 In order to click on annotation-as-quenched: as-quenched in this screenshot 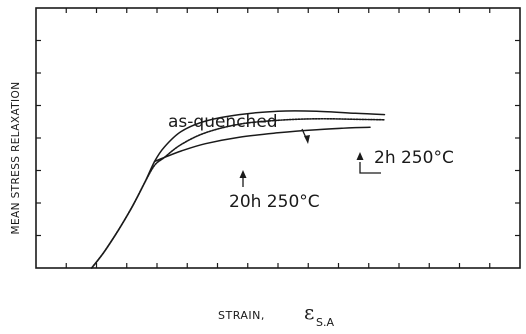, I will do `click(223, 122)`.